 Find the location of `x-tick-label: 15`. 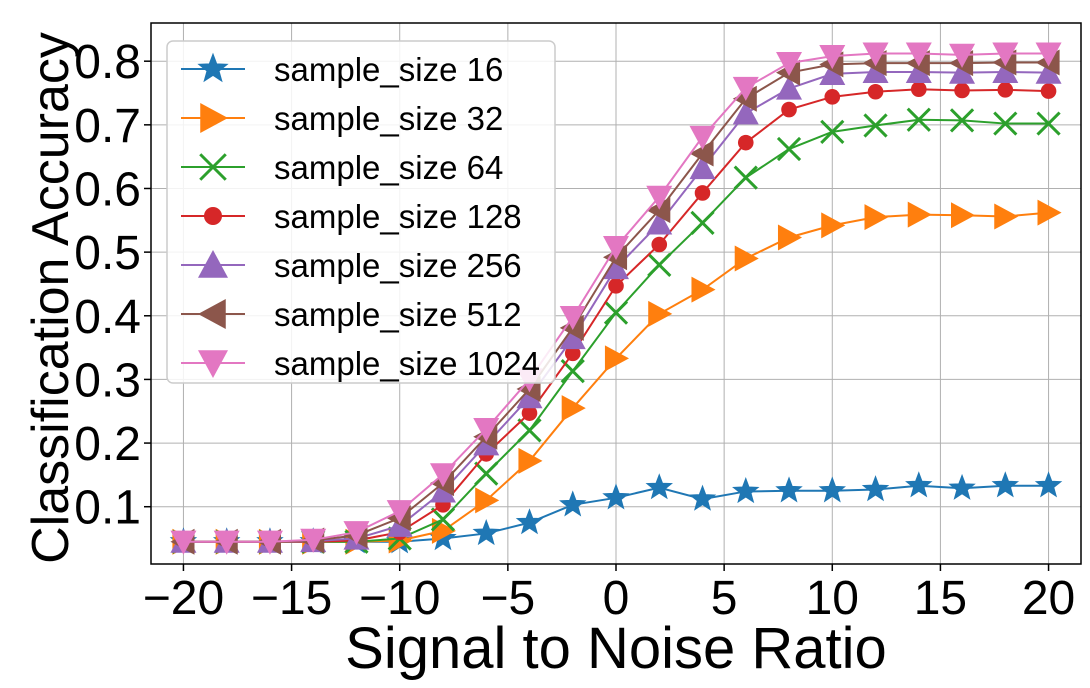

x-tick-label: 15 is located at coordinates (940, 598).